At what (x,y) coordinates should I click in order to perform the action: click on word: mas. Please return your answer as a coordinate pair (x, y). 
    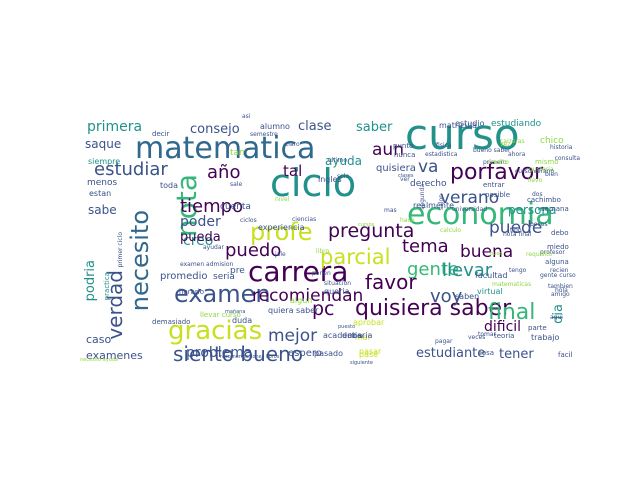
    Looking at the image, I should click on (390, 210).